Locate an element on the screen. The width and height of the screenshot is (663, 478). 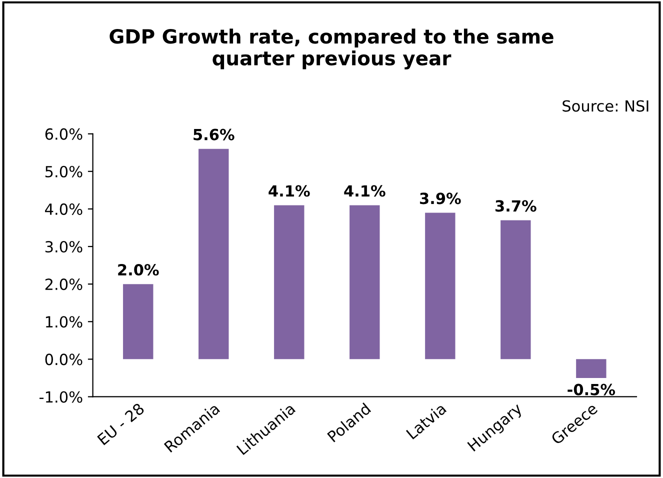
y-tick-label: -1.0% is located at coordinates (61, 397).